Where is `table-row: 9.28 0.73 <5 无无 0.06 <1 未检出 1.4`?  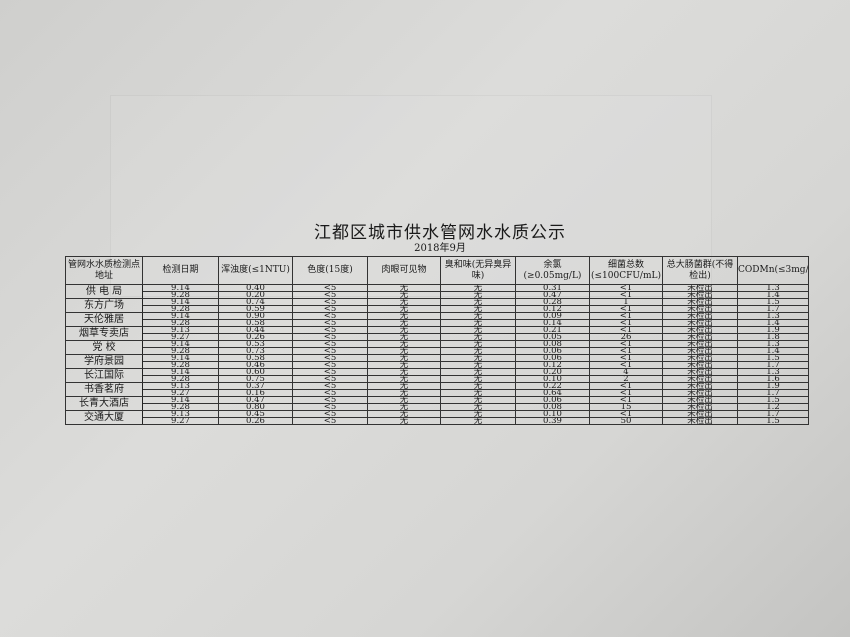
table-row: 9.28 0.73 <5 无无 0.06 <1 未检出 1.4 is located at coordinates (437, 351).